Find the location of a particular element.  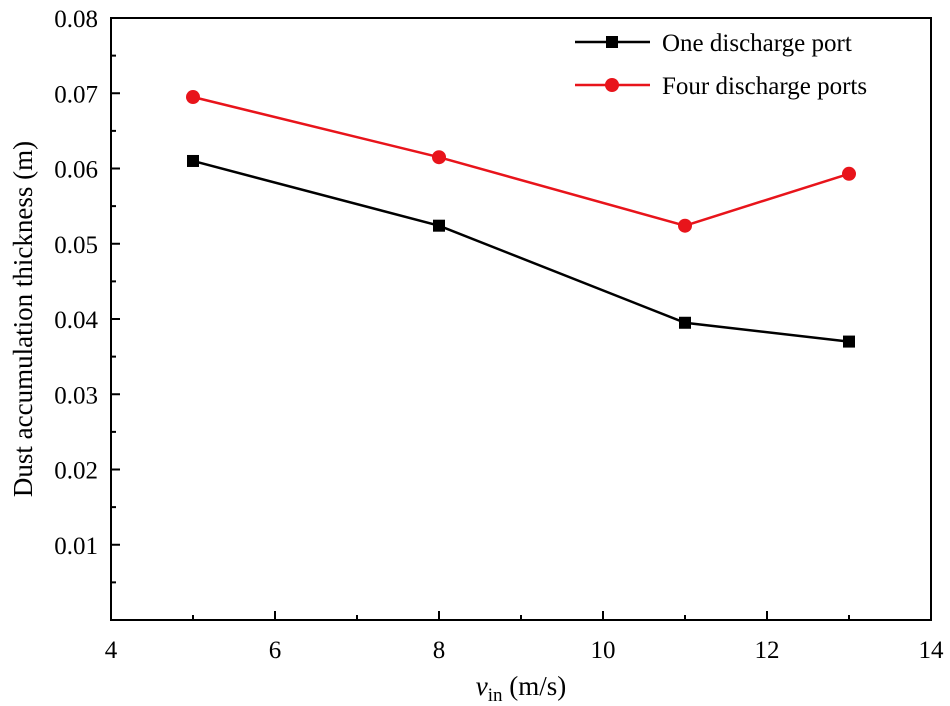

y-tick-label: 0.03 is located at coordinates (76, 395).